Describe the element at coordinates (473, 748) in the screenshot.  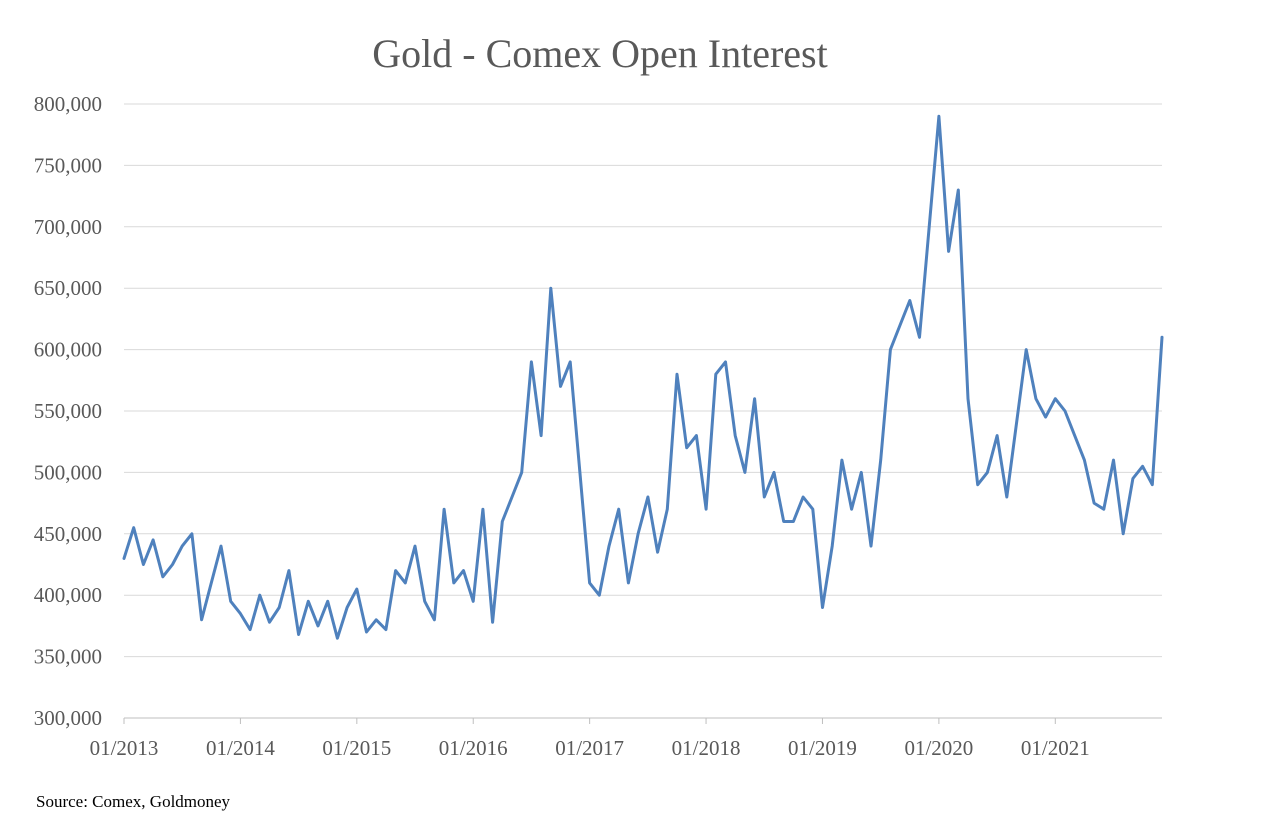
I see `x-tick-label: 01/2016` at that location.